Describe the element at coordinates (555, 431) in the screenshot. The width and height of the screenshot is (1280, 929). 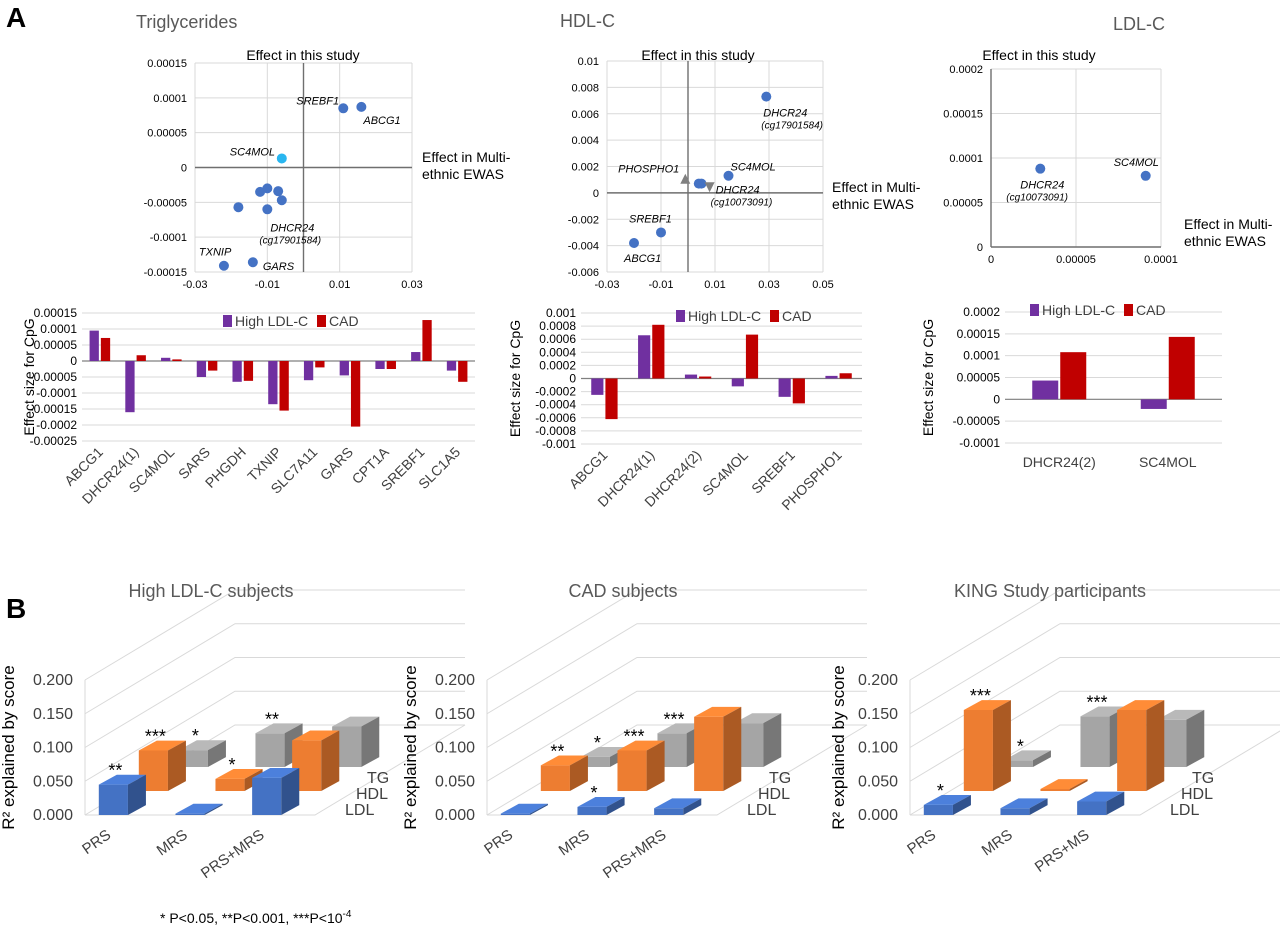
I see `y-tick-label: -0.0008` at that location.